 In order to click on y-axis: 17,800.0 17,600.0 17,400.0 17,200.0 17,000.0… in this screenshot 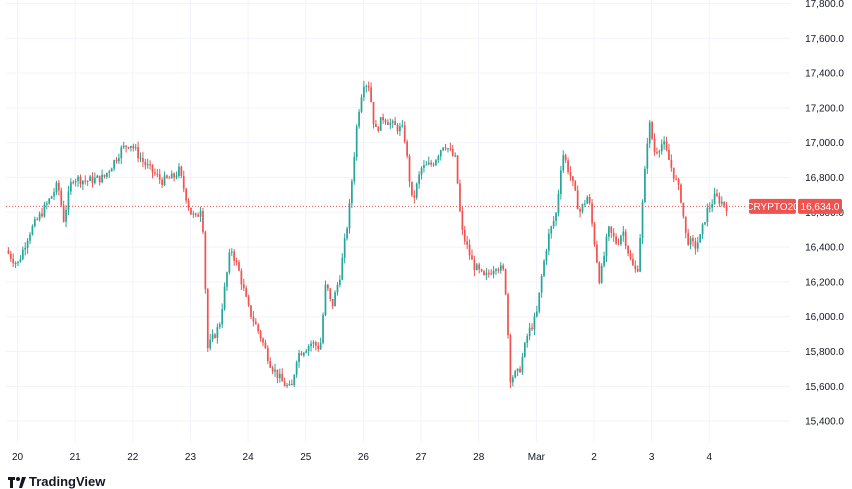, I will do `click(824, 214)`.